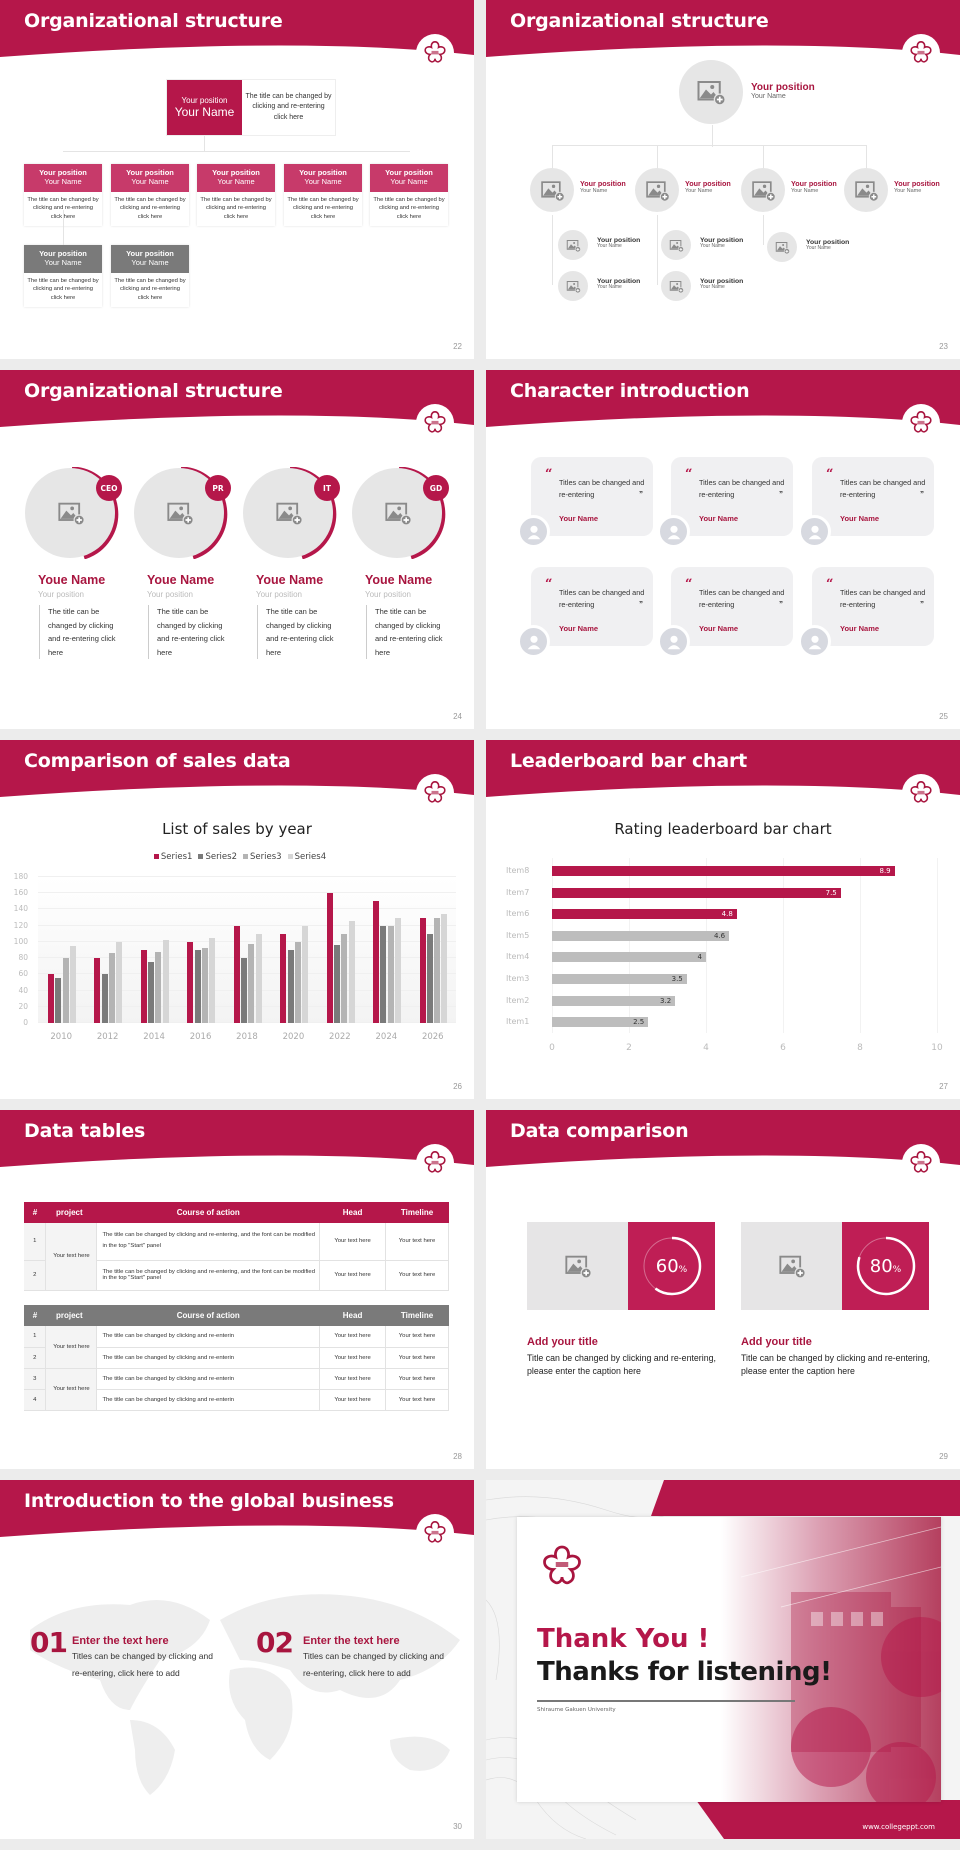  Describe the element at coordinates (723, 871) in the screenshot. I see `leaderboard-bar: 8.9` at that location.